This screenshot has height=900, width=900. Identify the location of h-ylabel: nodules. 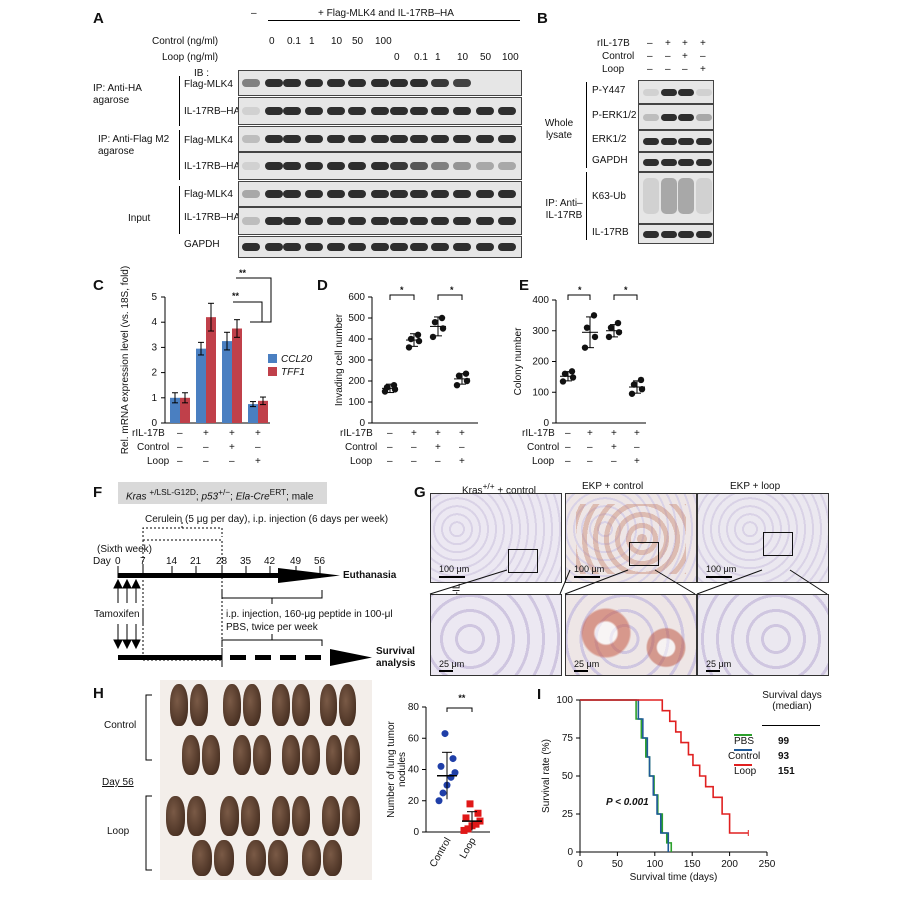
(402, 769).